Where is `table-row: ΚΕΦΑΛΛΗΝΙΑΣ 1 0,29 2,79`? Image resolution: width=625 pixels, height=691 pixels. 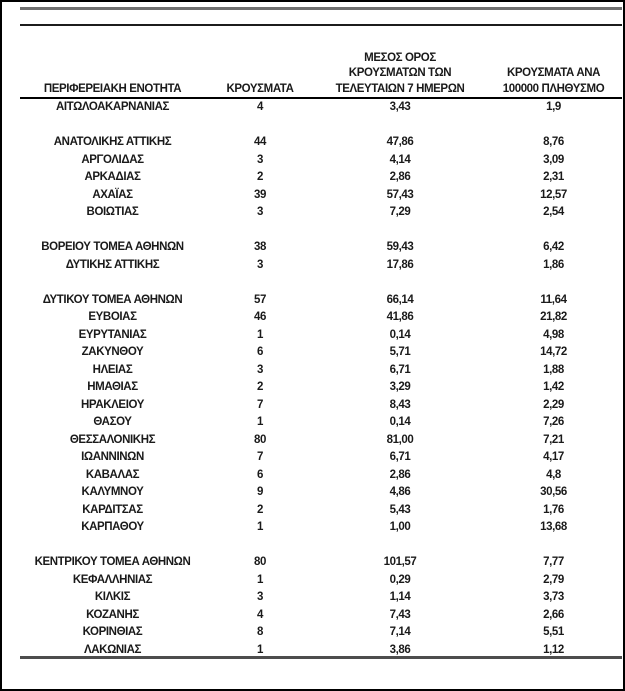 table-row: ΚΕΦΑΛΛΗΝΙΑΣ 1 0,29 2,79 is located at coordinates (321, 581).